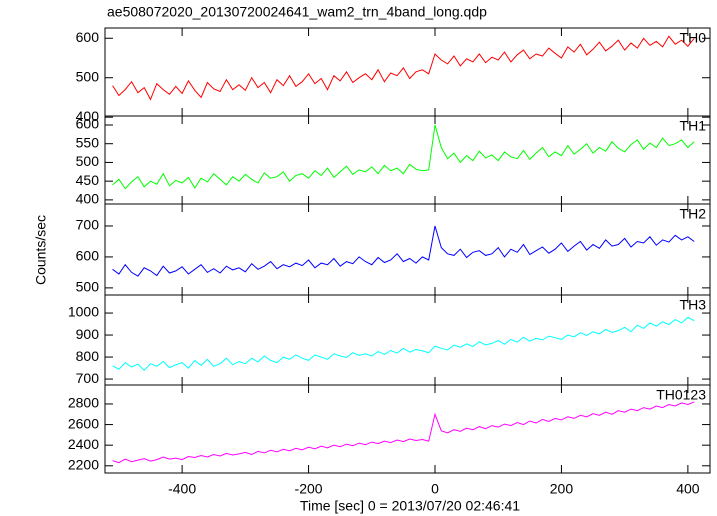 The image size is (717, 516). Describe the element at coordinates (693, 214) in the screenshot. I see `panel-label: TH2` at that location.